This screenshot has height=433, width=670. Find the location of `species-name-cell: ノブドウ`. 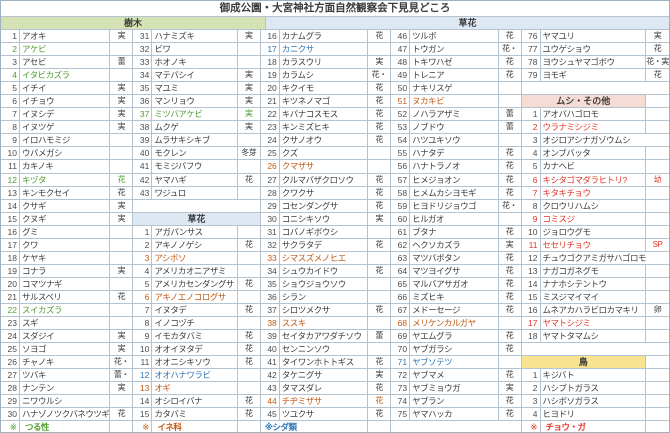

species-name-cell: ノブドウ is located at coordinates (454, 127).